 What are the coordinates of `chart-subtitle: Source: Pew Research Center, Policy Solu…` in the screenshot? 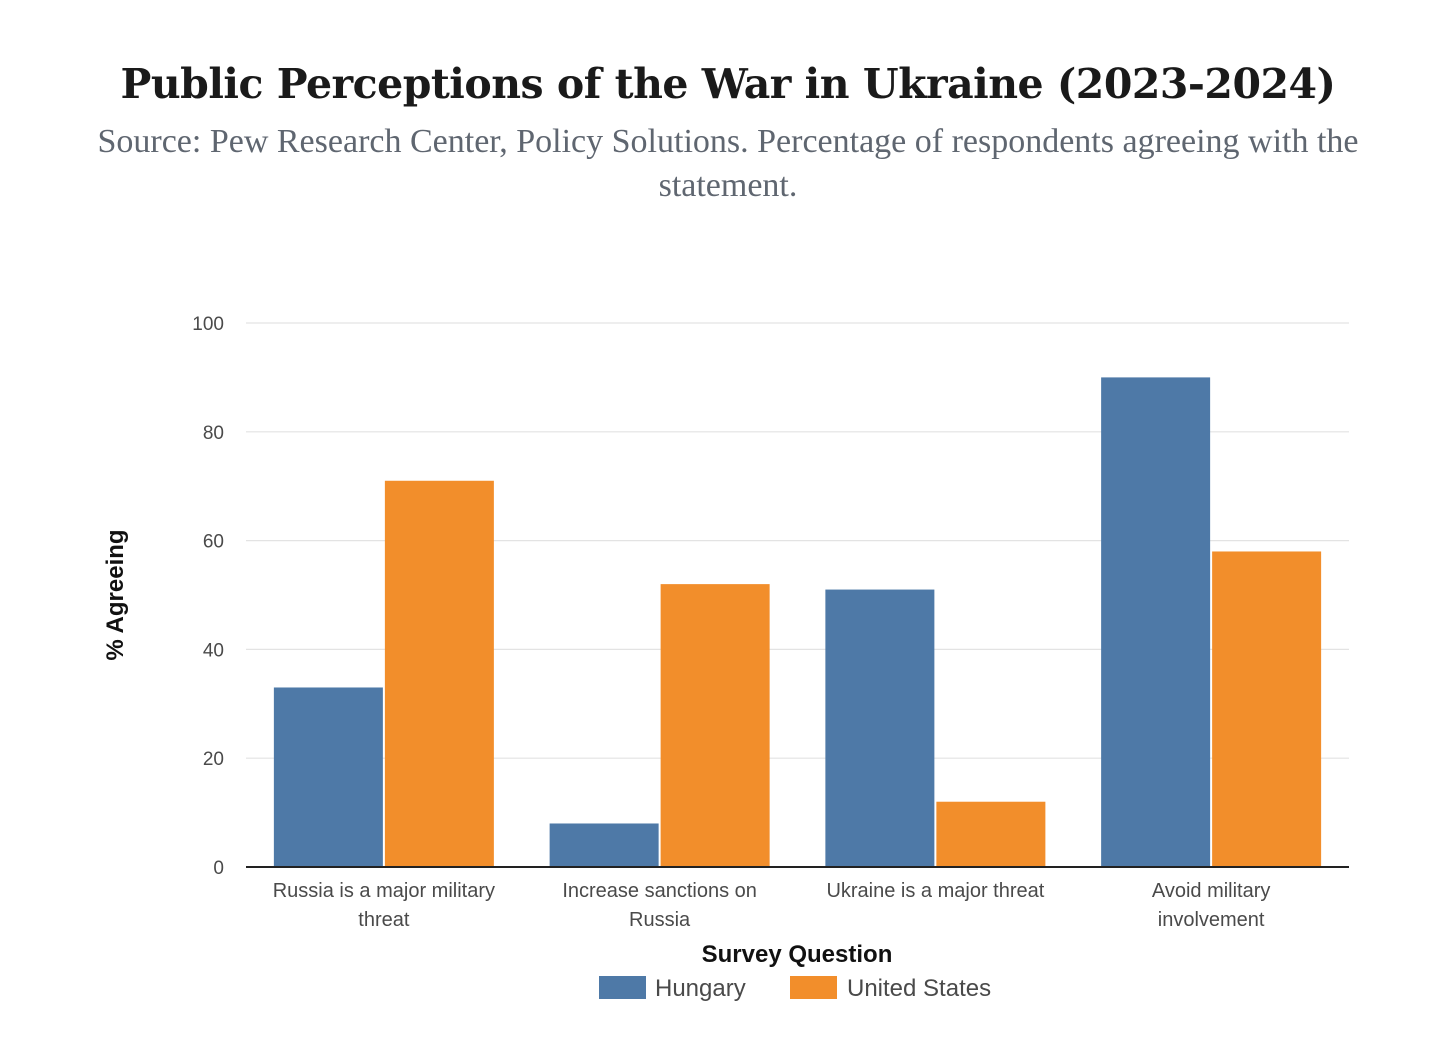 It's located at (728, 163).